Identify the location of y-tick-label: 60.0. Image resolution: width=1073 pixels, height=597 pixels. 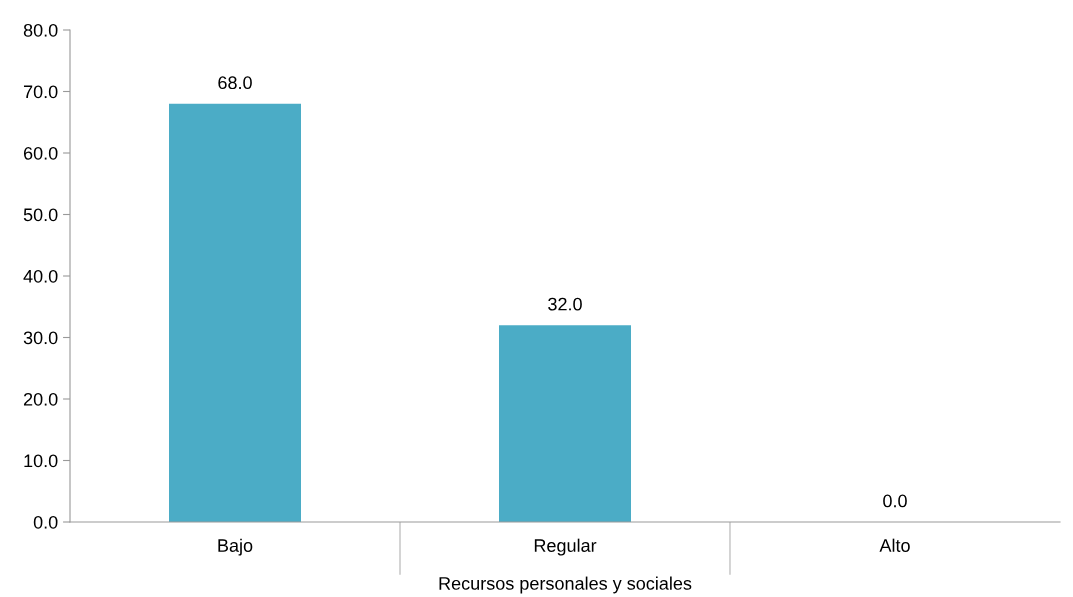
(40, 153).